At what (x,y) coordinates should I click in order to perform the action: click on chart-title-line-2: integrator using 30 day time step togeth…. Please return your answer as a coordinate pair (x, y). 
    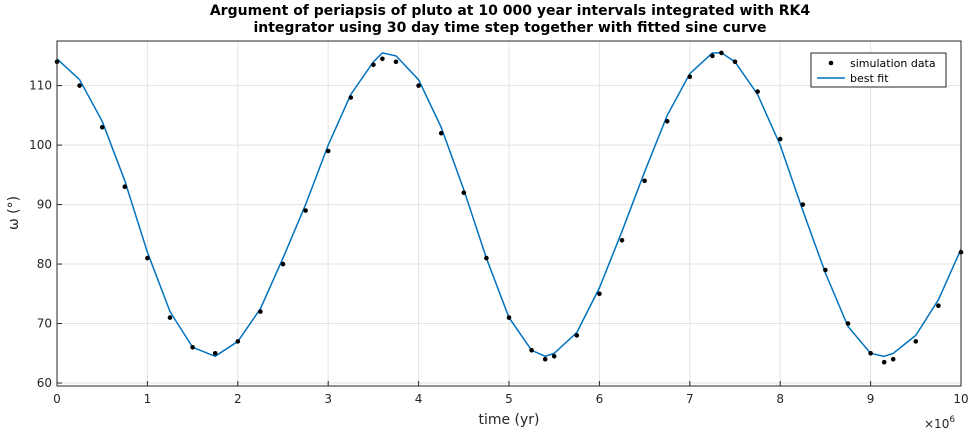
    Looking at the image, I should click on (509, 28).